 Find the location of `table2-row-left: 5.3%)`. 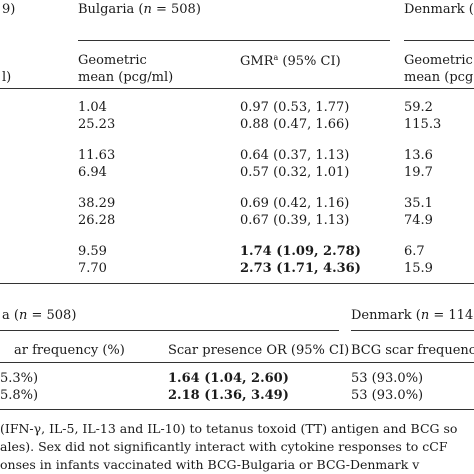

table2-row-left: 5.3%) is located at coordinates (19, 378).